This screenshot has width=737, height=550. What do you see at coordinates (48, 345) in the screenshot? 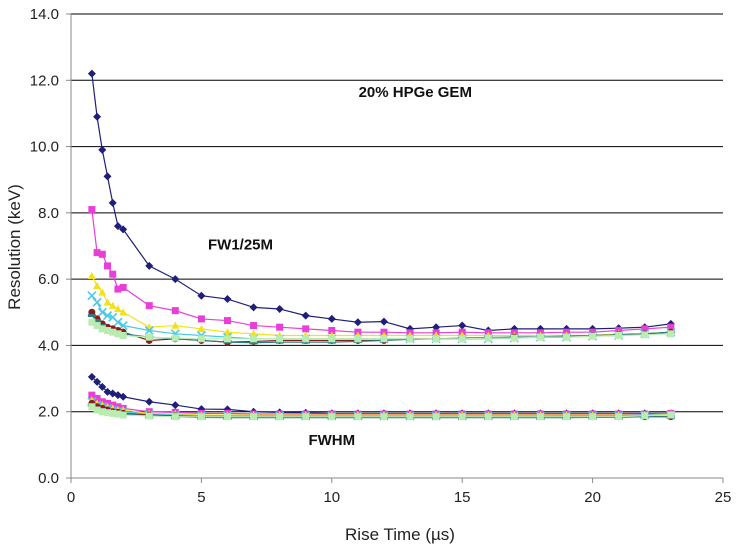
I see `y-tick-label: 4.0` at bounding box center [48, 345].